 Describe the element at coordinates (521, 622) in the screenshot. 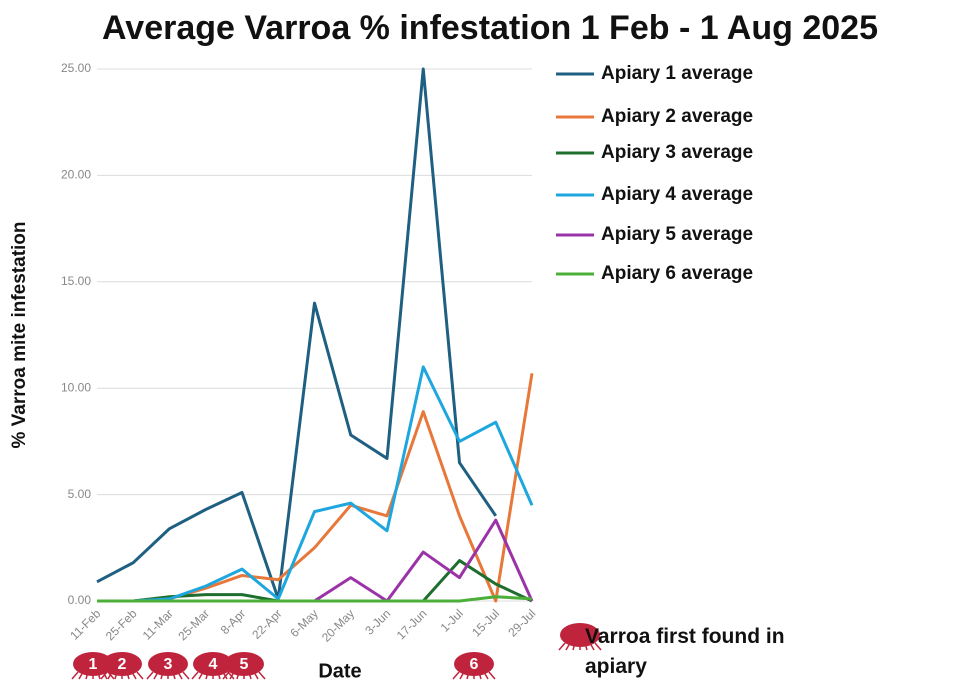

I see `x-tick-label: 29-Jul` at that location.